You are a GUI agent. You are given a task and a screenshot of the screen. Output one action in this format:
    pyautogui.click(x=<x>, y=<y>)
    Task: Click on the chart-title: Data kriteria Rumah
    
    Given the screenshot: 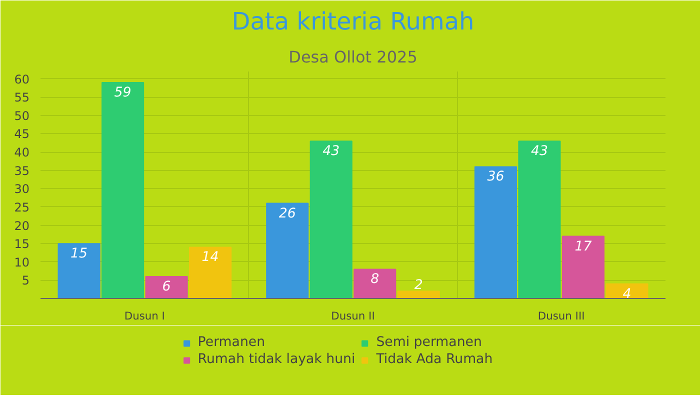 What is the action you would take?
    pyautogui.click(x=353, y=22)
    